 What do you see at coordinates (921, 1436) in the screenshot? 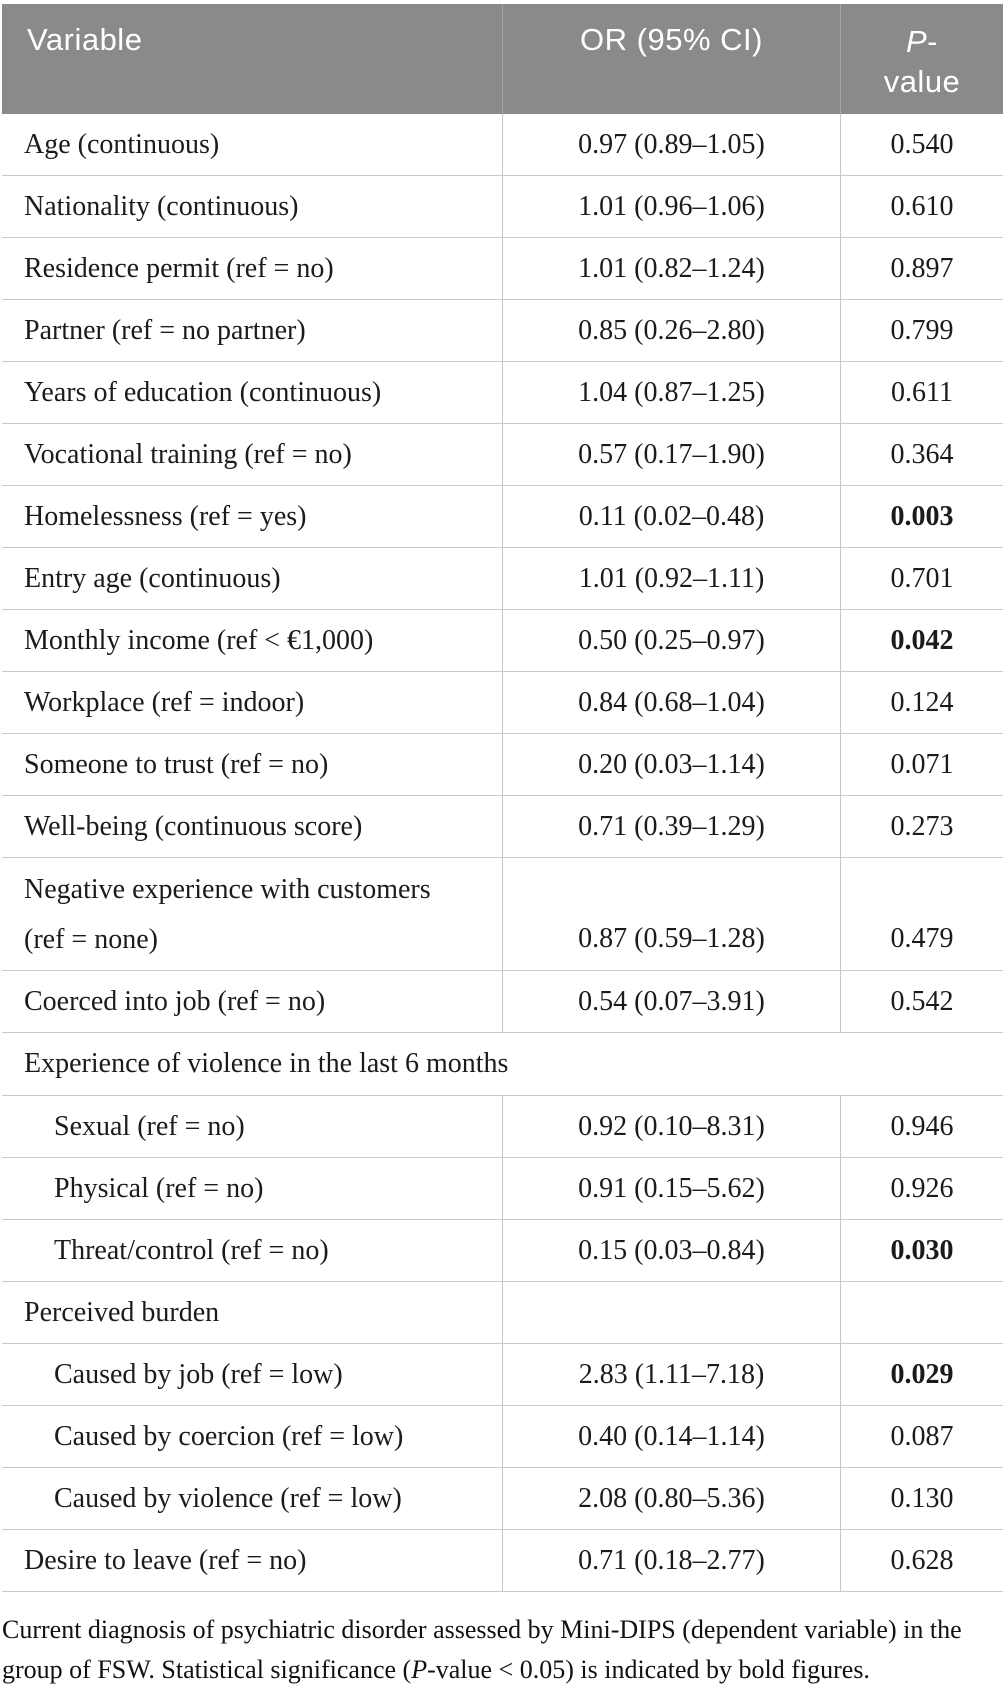
I see `p-cell: 0.087` at bounding box center [921, 1436].